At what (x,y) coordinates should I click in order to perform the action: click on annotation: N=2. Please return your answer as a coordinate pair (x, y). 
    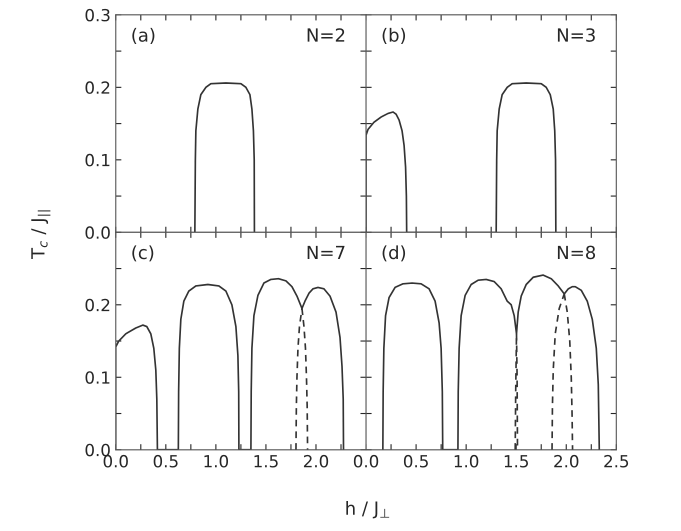
    Looking at the image, I should click on (326, 35).